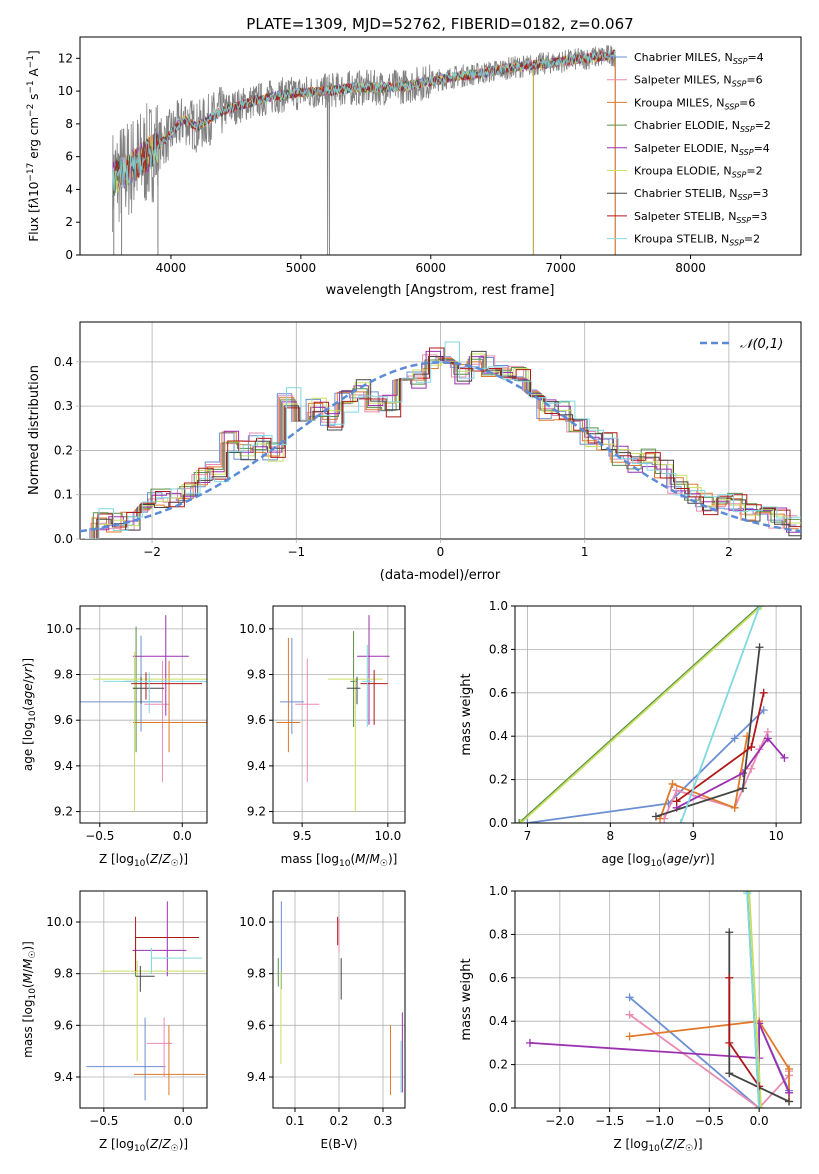 This screenshot has height=1174, width=819. I want to click on spectrum-xlabel: wavelength [Angstrom, rest frame], so click(440, 290).